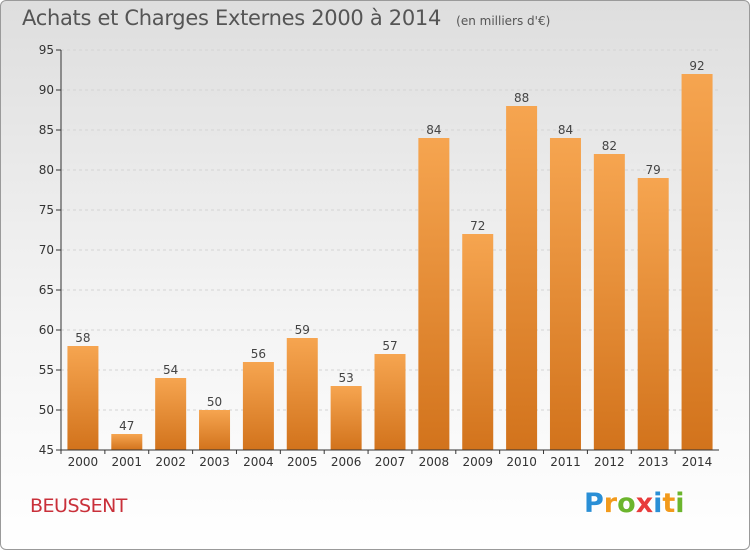 This screenshot has height=550, width=750. Describe the element at coordinates (346, 418) in the screenshot. I see `bar-2006` at that location.